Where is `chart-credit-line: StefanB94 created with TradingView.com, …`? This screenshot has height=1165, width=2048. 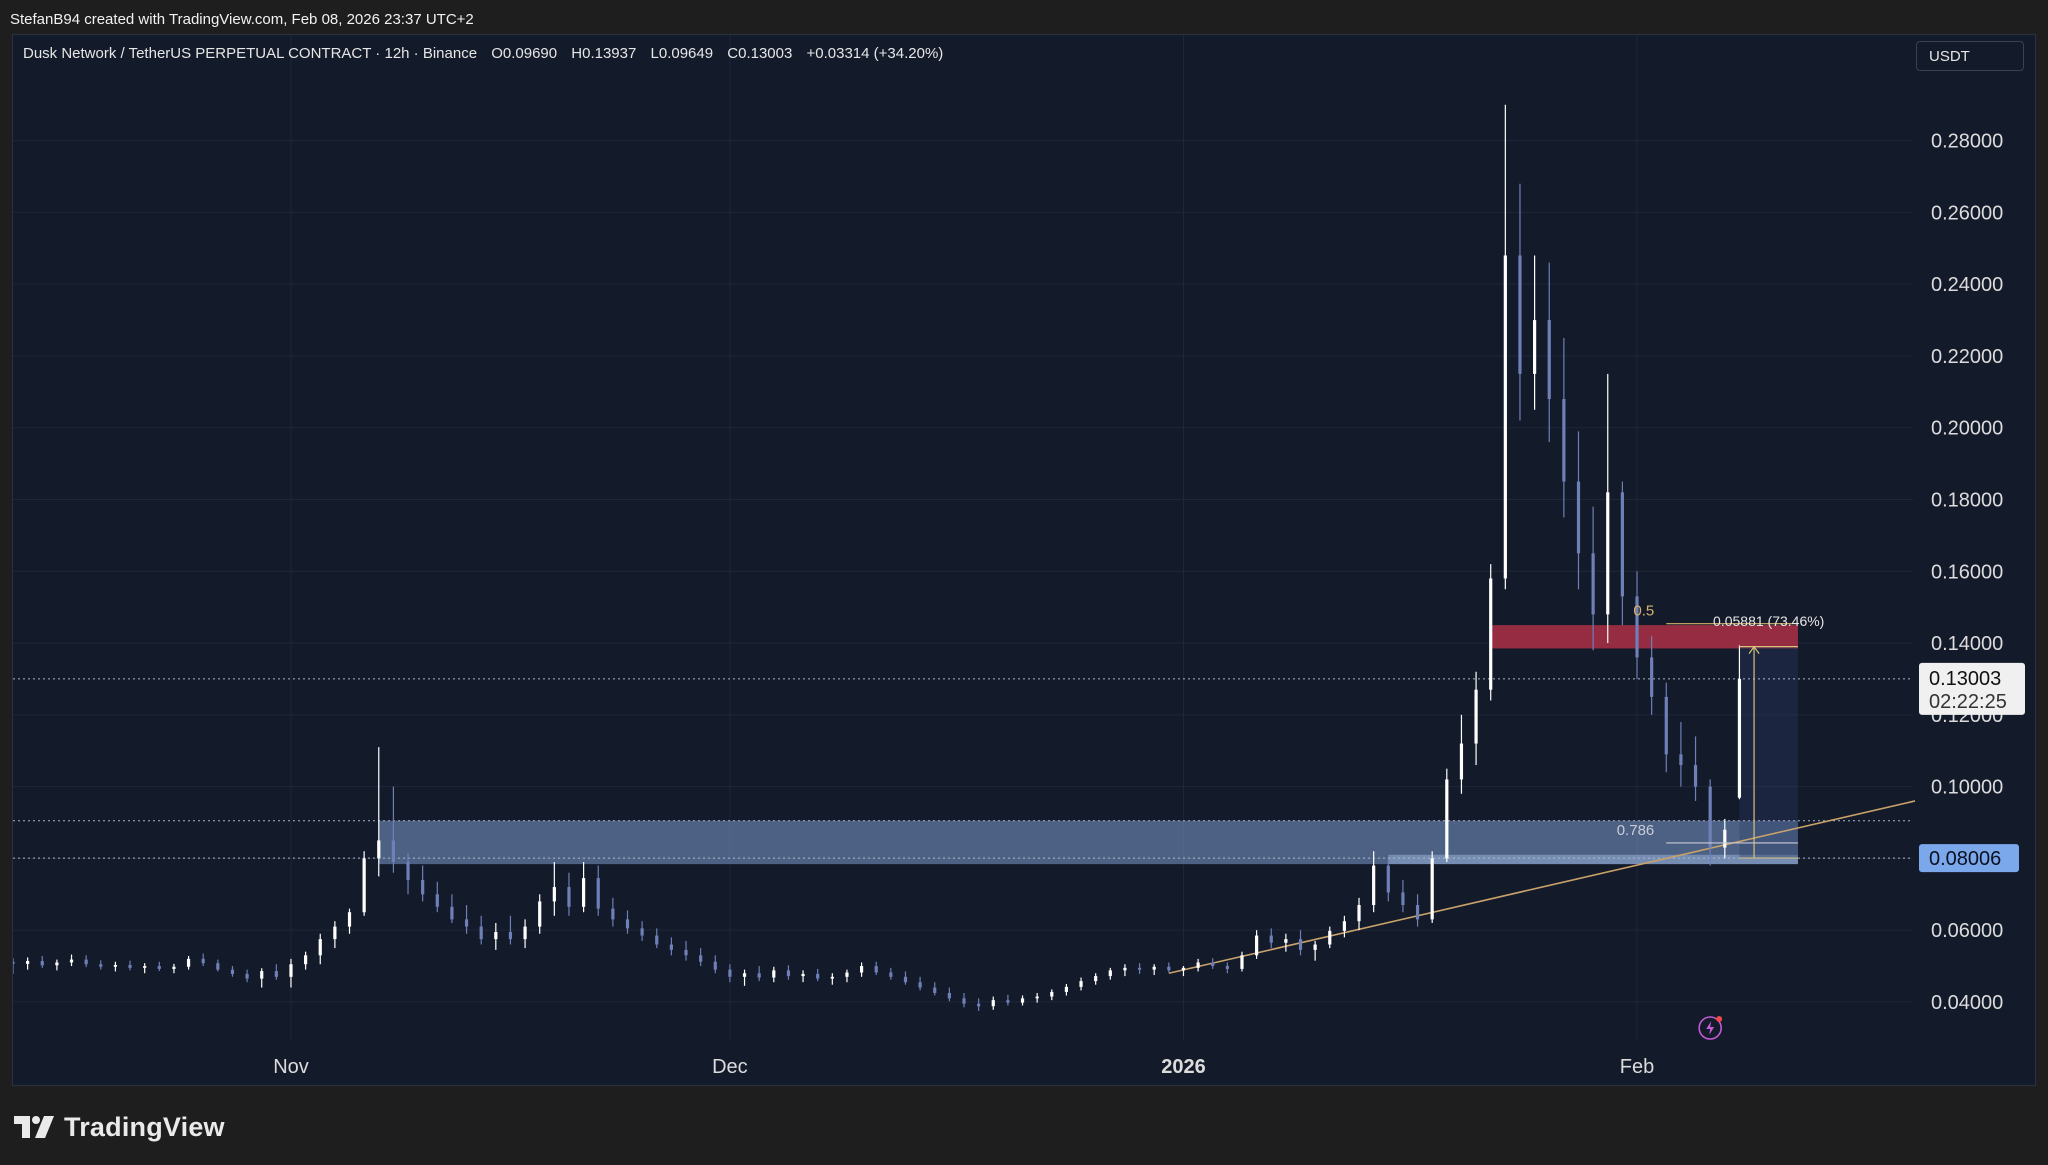 chart-credit-line: StefanB94 created with TradingView.com, … is located at coordinates (242, 19).